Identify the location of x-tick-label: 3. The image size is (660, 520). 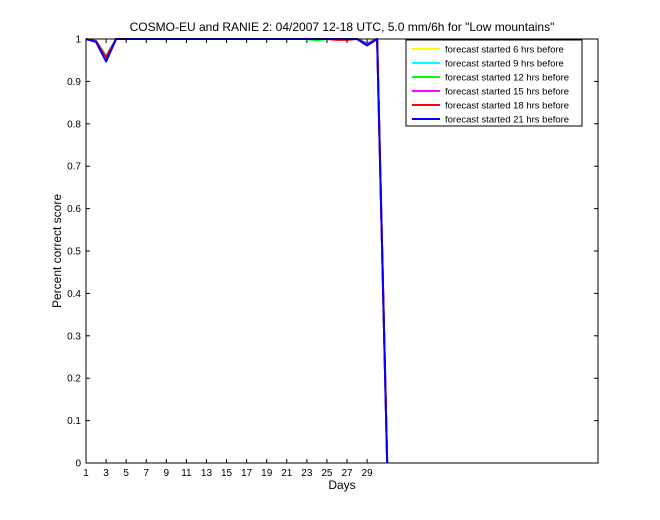
(106, 473).